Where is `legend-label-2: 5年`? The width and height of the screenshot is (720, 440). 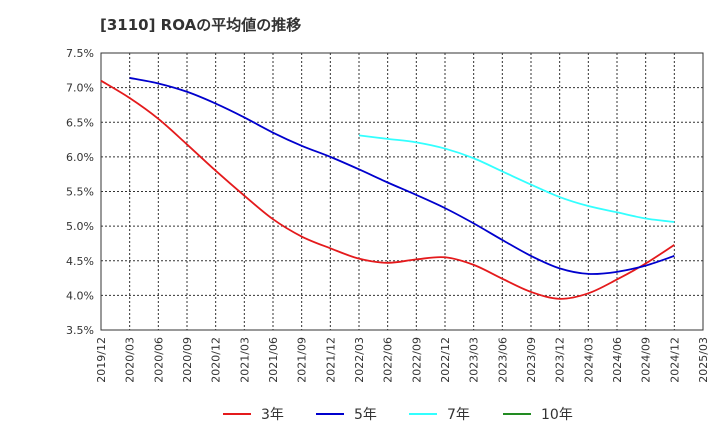
legend-label-2: 5年 is located at coordinates (365, 415).